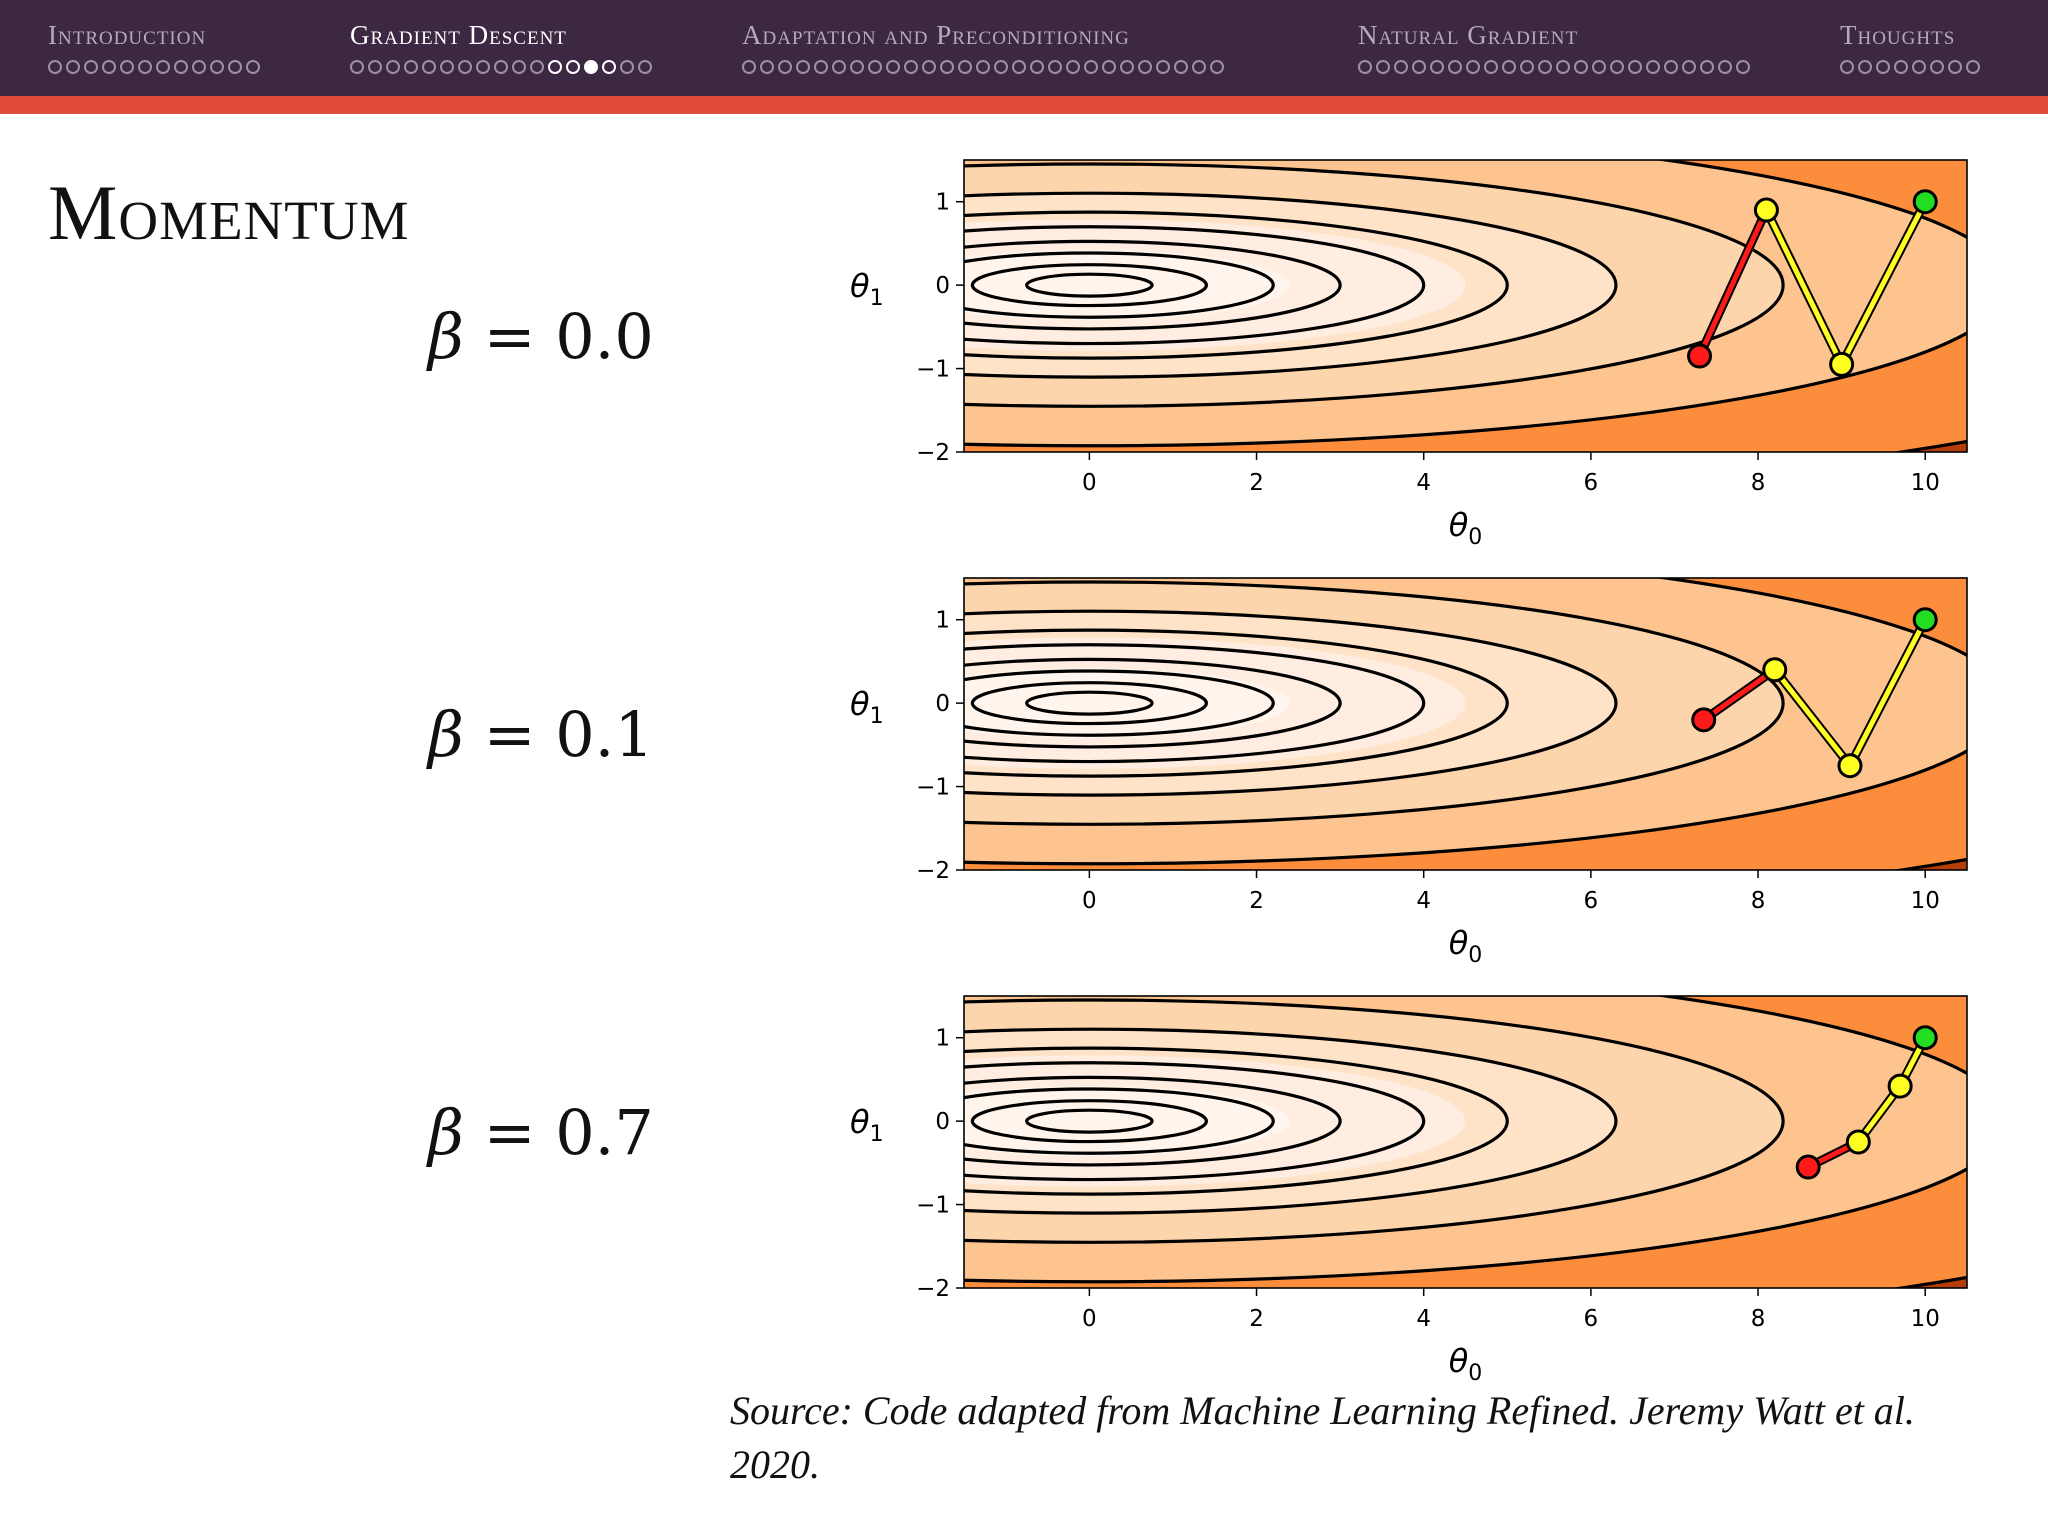 The height and width of the screenshot is (1536, 2048). What do you see at coordinates (1804, 287) in the screenshot?
I see `path-segment` at bounding box center [1804, 287].